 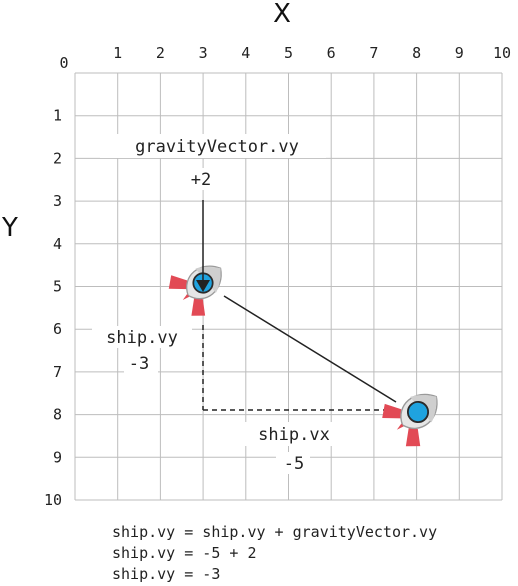 I want to click on x-tick-label: 7, so click(x=373, y=53).